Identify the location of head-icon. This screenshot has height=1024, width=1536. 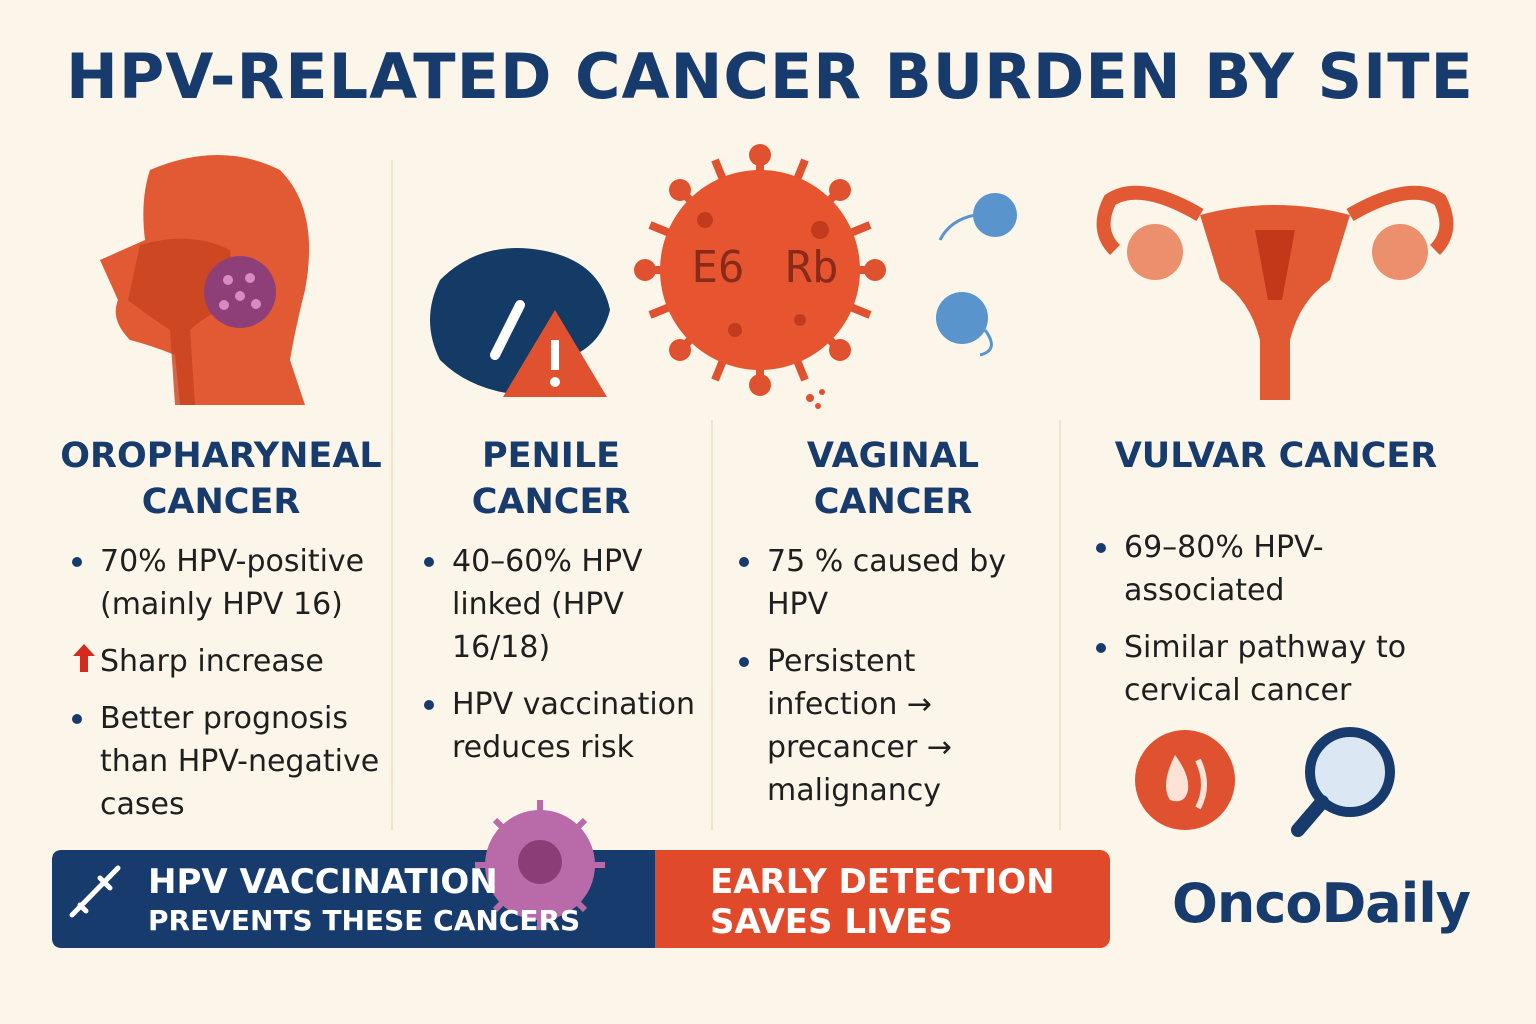
(205, 280).